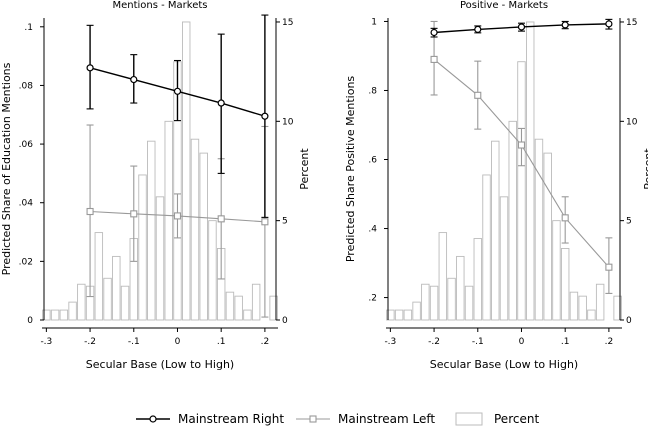  Describe the element at coordinates (26, 204) in the screenshot. I see `panel1-ytick-label: .04` at that location.